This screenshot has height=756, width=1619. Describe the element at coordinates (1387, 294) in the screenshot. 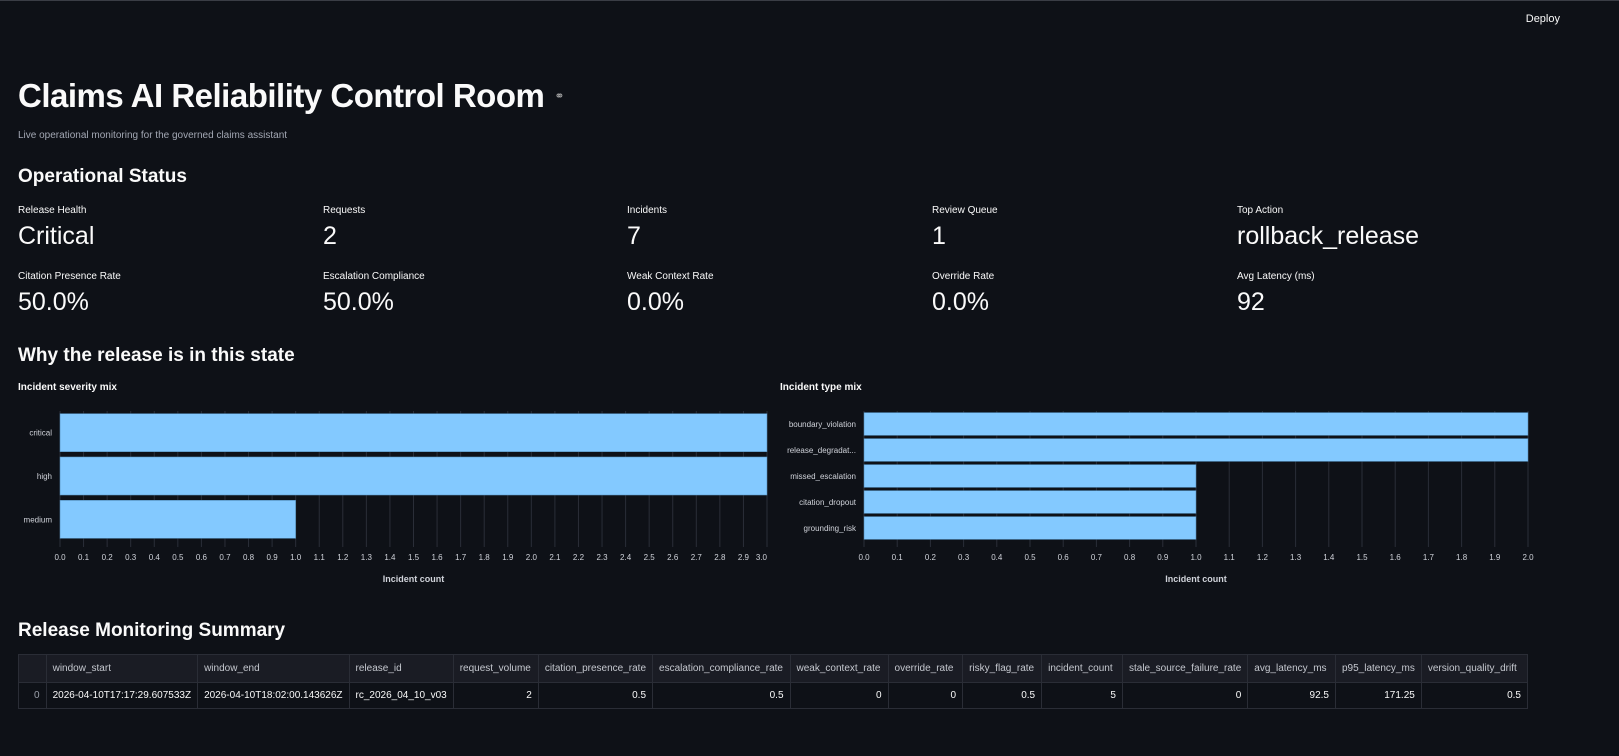

I see `metric-avg-latency-ms: Avg Latency (ms) 92` at that location.